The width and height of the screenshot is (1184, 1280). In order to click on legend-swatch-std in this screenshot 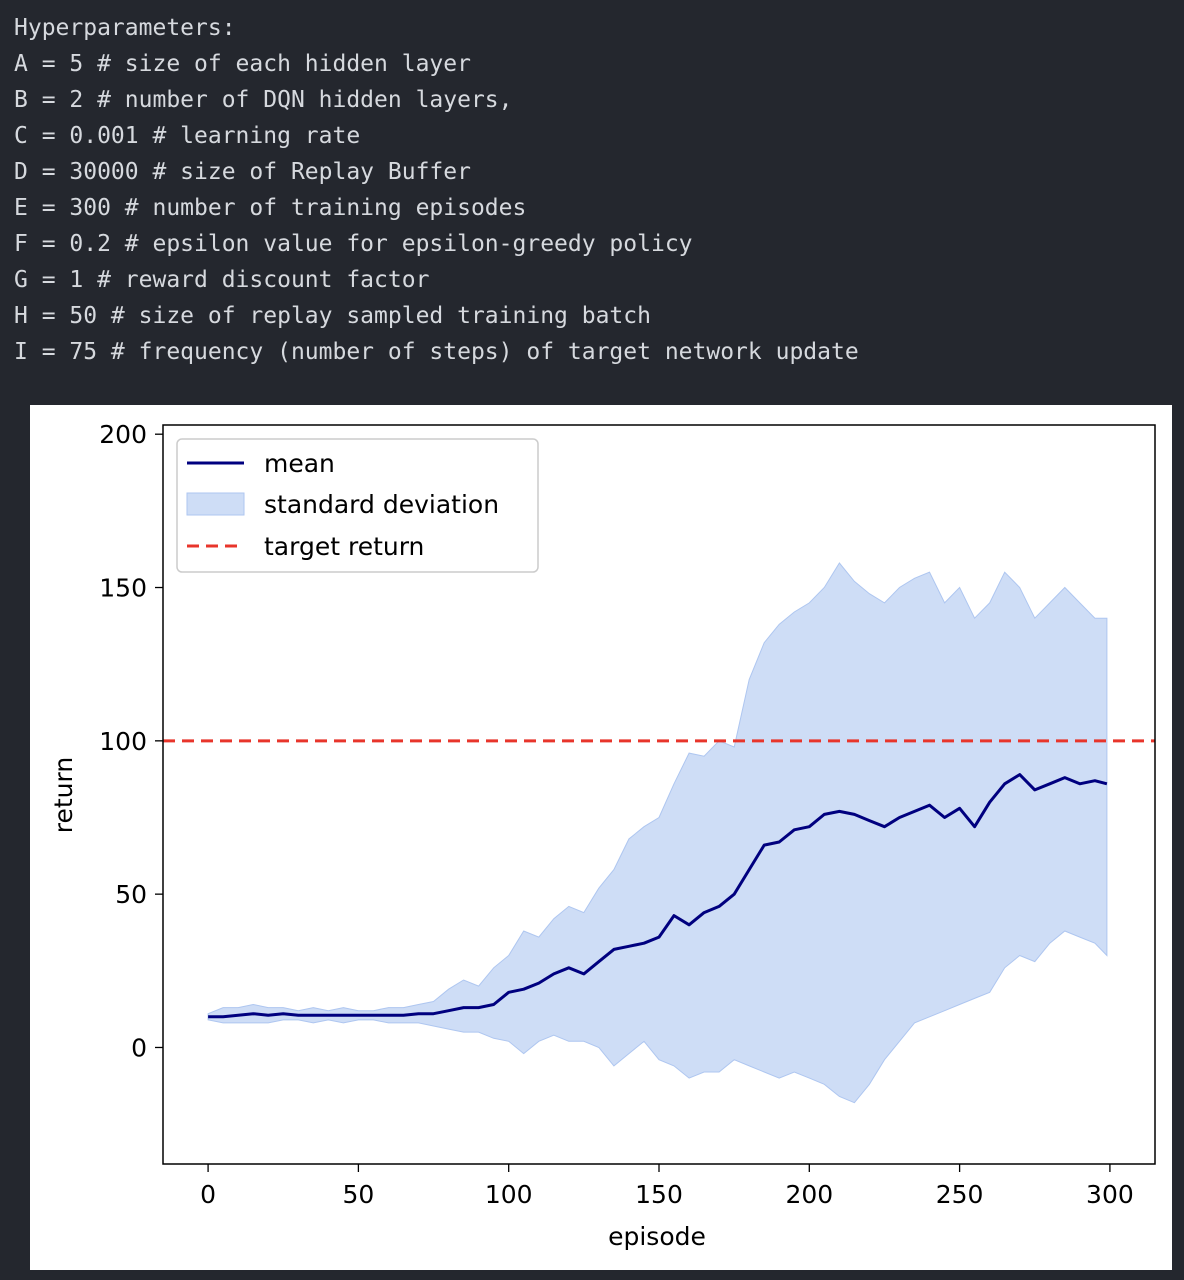, I will do `click(215, 504)`.